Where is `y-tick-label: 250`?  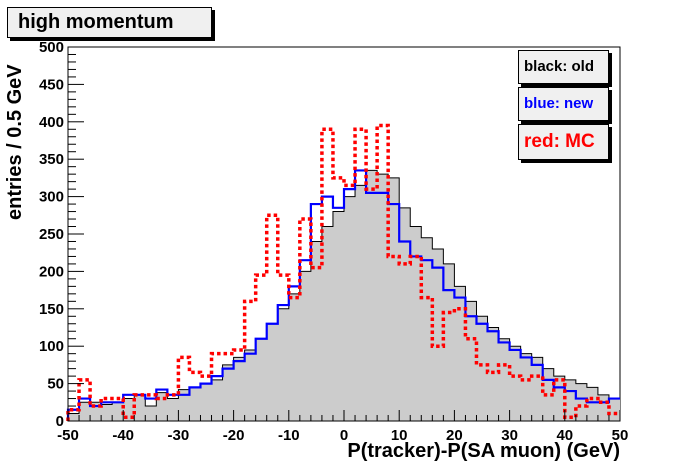
y-tick-label: 250 is located at coordinates (51, 234).